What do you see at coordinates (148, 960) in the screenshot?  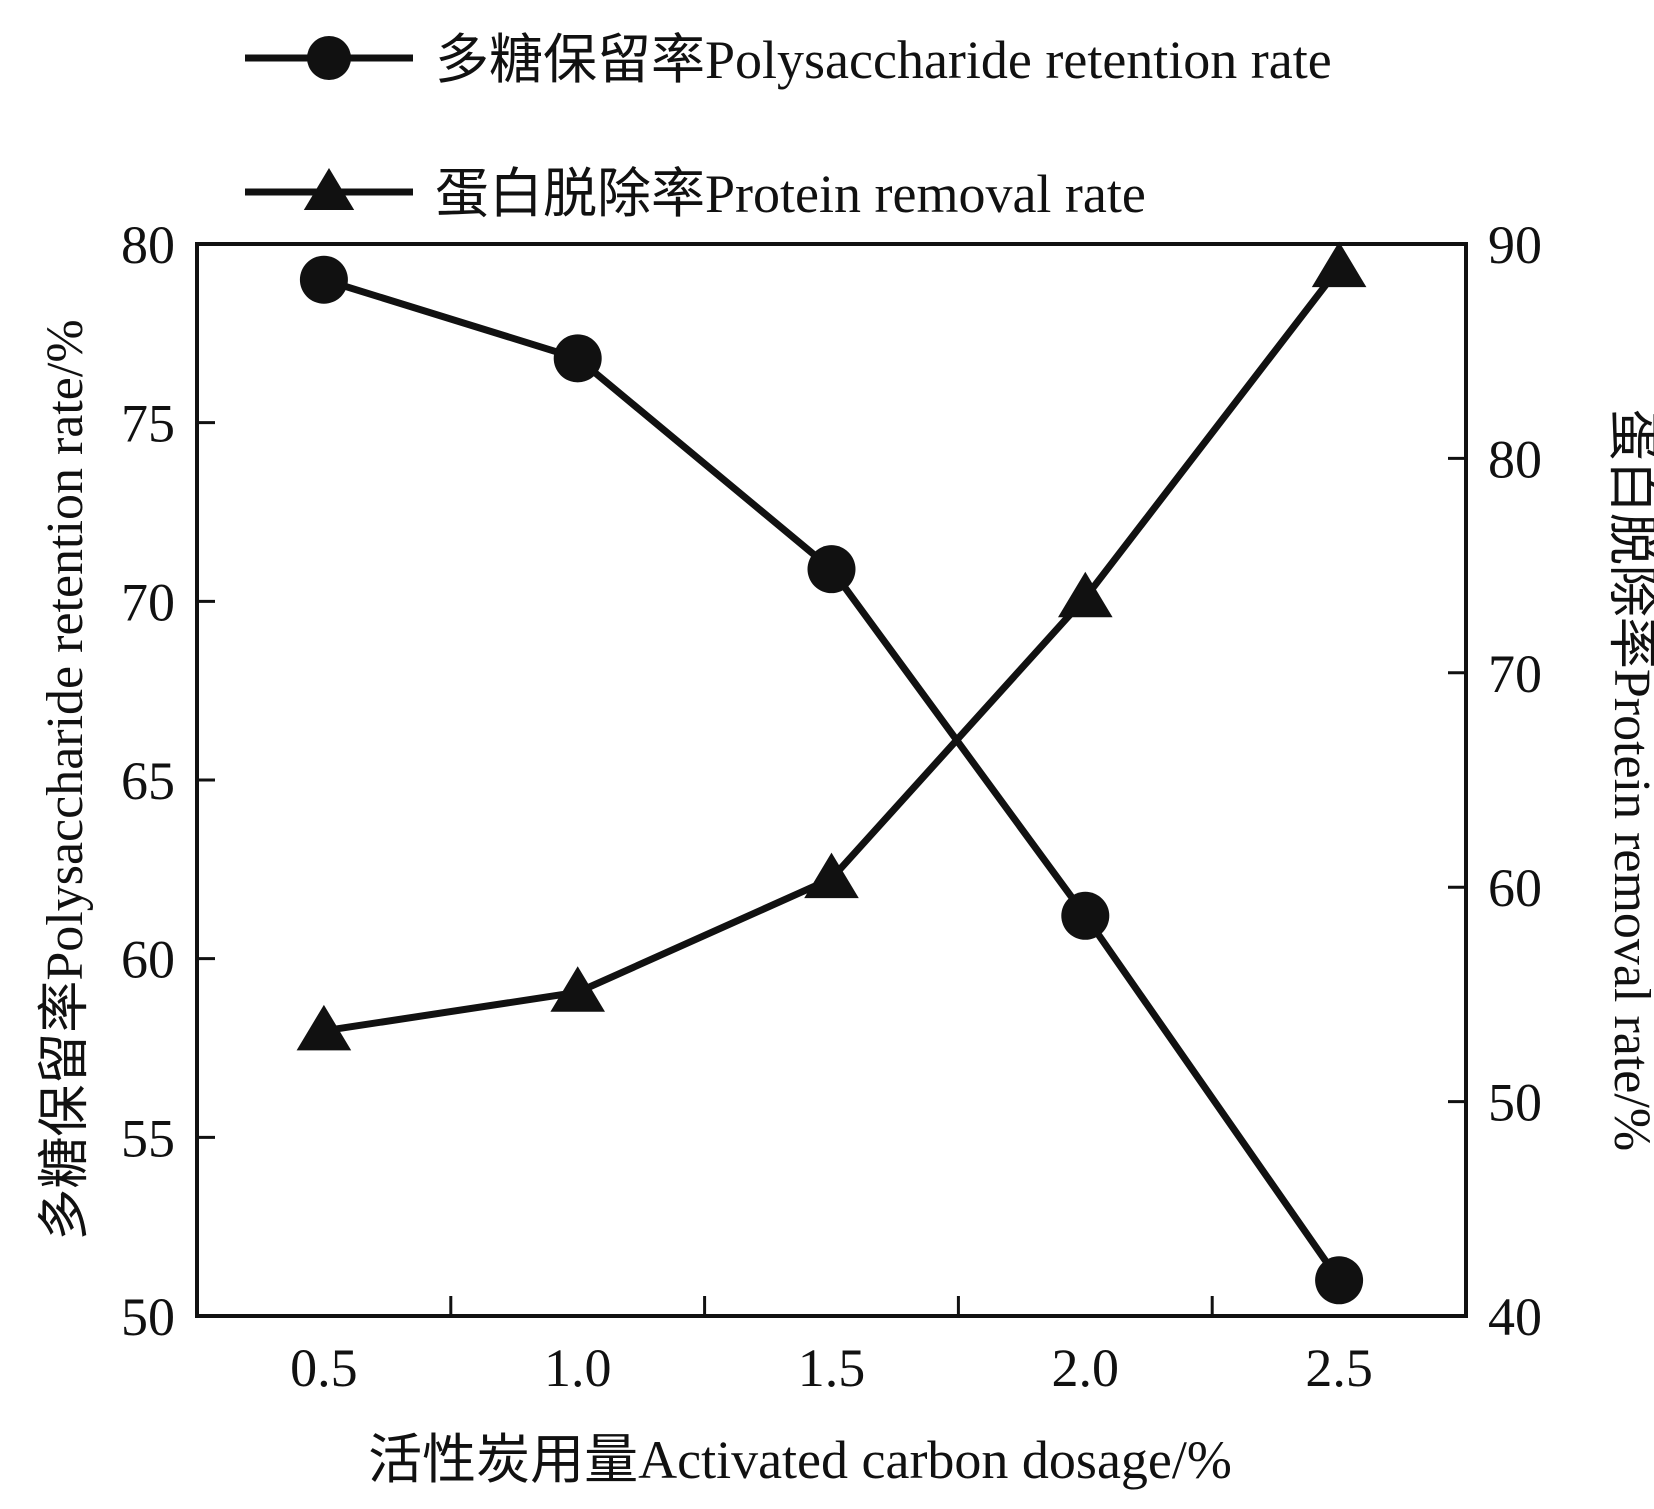 I see `y-left-tick-label: 60` at bounding box center [148, 960].